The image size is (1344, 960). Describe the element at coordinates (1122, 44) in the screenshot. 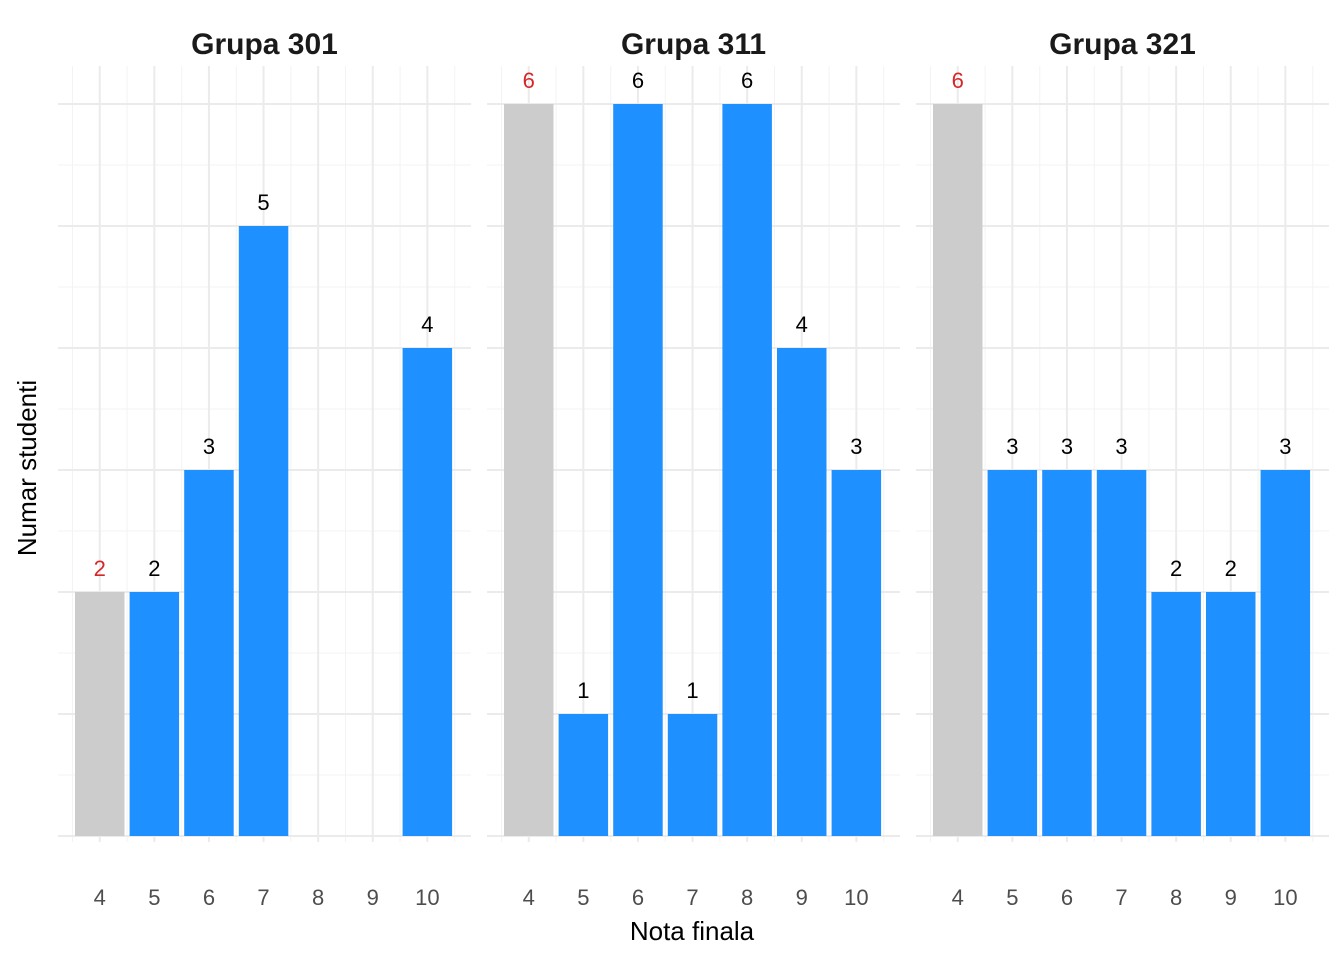

I see `facet-title: Grupa 321` at that location.